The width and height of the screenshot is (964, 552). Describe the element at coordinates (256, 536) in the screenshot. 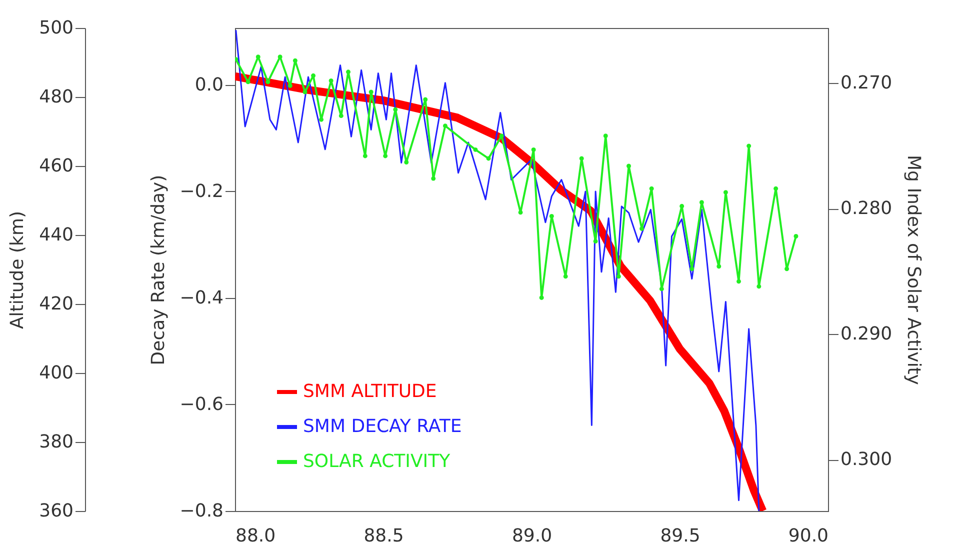

I see `x-tick-label: 88.0` at that location.